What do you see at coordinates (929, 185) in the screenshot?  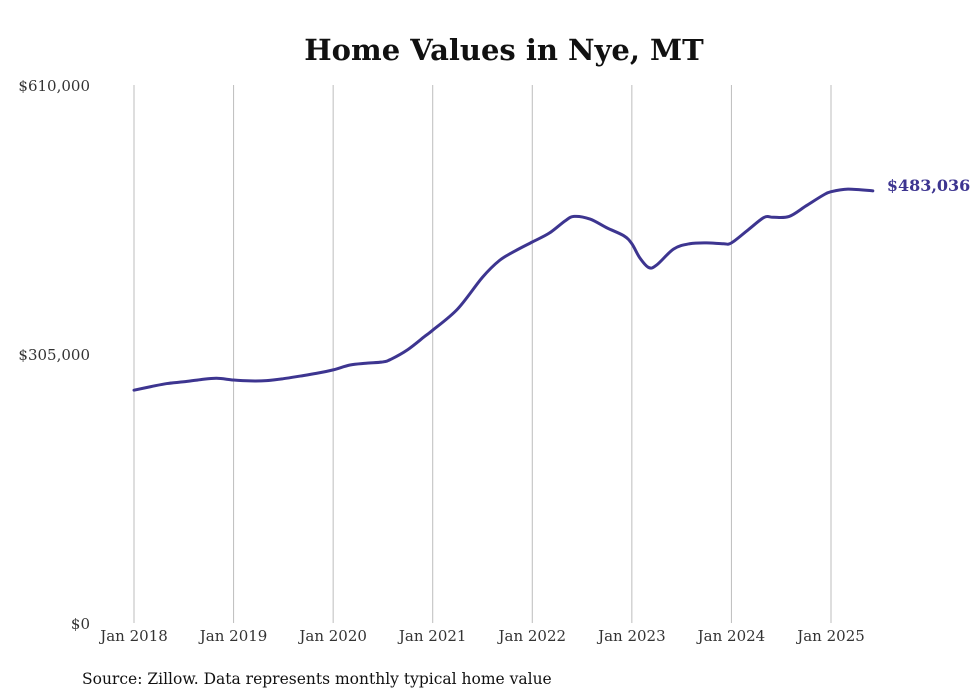 I see `series-end-label-0: $483,036` at bounding box center [929, 185].